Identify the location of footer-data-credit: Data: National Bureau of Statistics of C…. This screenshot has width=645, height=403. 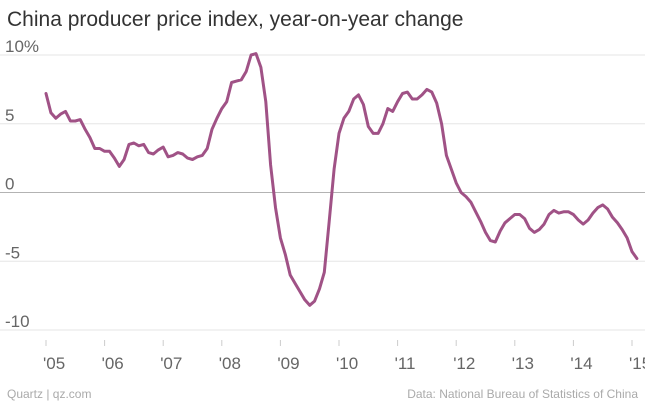
(522, 394).